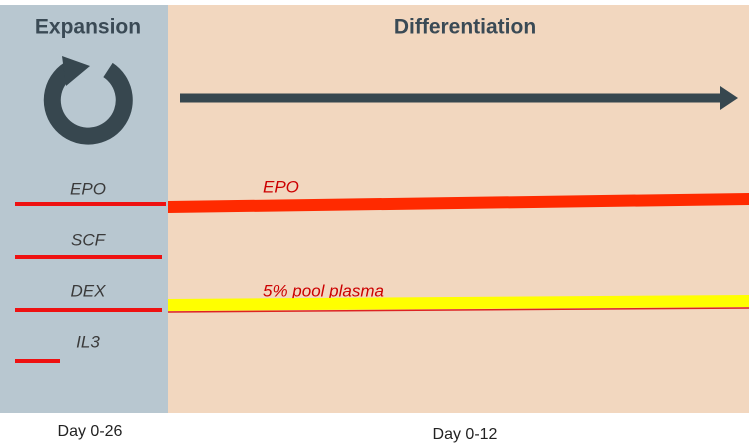 This screenshot has width=749, height=444. I want to click on factor-label: EPO, so click(88, 188).